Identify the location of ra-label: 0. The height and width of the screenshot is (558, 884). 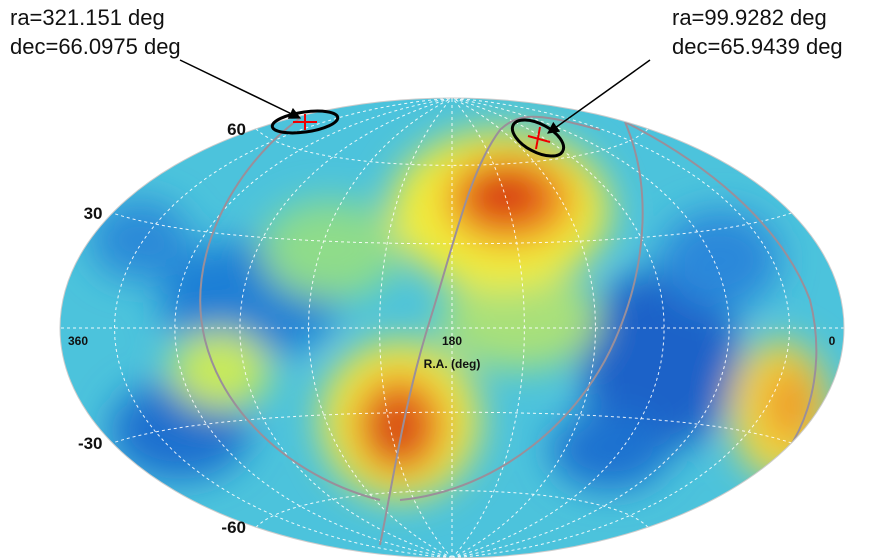
(832, 341).